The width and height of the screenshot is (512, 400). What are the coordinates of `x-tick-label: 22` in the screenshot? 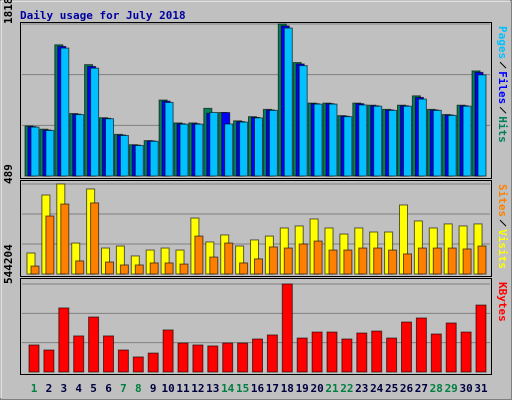 It's located at (346, 388).